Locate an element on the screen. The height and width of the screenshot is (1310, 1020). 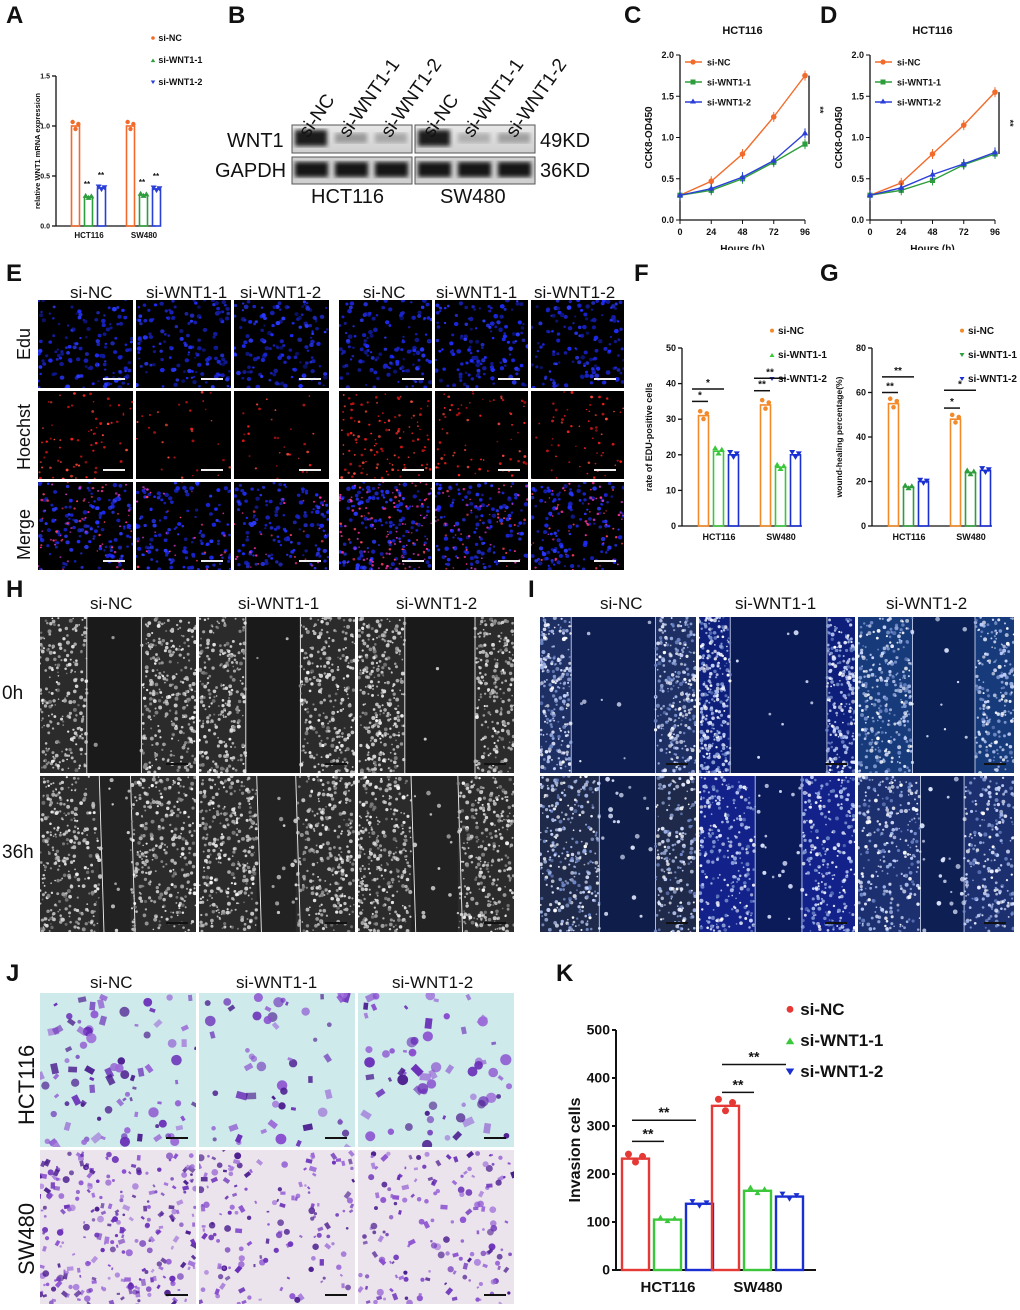
edu-image-merge is located at coordinates (183, 526).